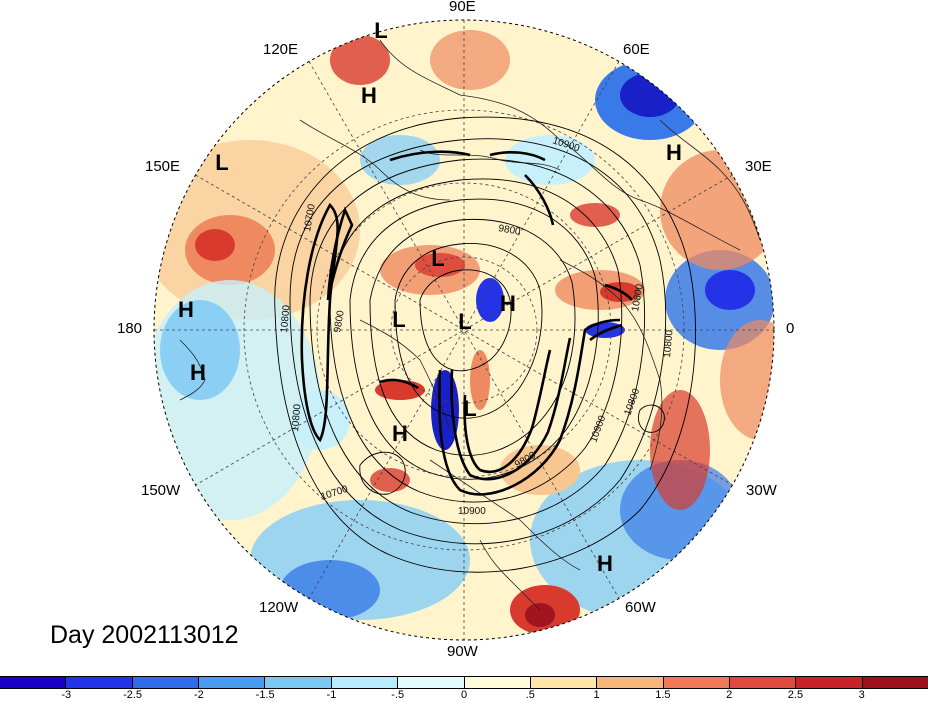  What do you see at coordinates (729, 695) in the screenshot?
I see `colorbar-tick-label: 2` at bounding box center [729, 695].